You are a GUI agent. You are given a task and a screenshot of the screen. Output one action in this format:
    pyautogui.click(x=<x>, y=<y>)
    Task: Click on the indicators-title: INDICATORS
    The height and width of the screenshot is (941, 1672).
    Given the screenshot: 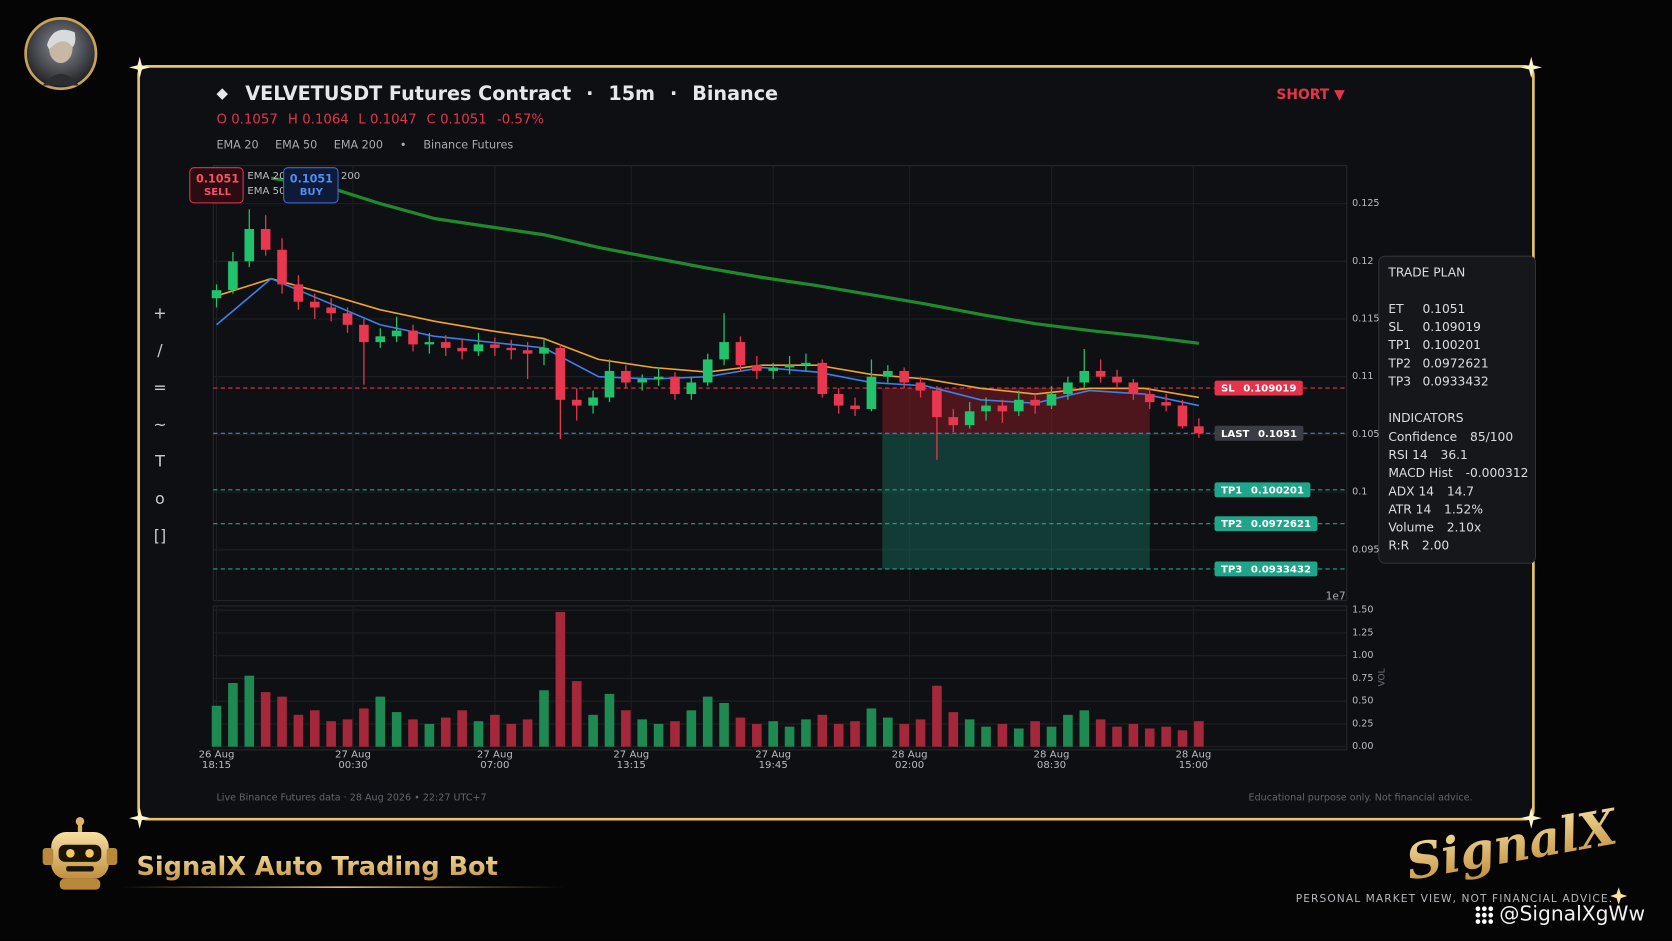 What is the action you would take?
    pyautogui.click(x=1425, y=418)
    